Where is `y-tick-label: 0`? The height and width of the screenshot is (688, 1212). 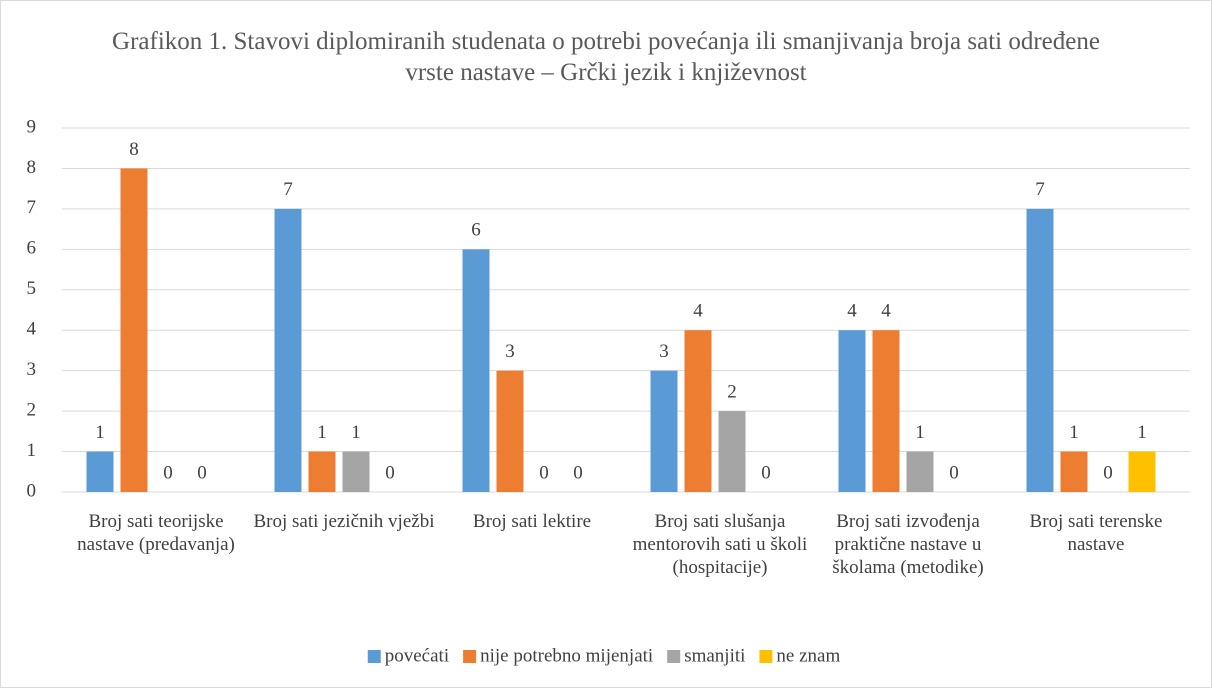
y-tick-label: 0 is located at coordinates (32, 490).